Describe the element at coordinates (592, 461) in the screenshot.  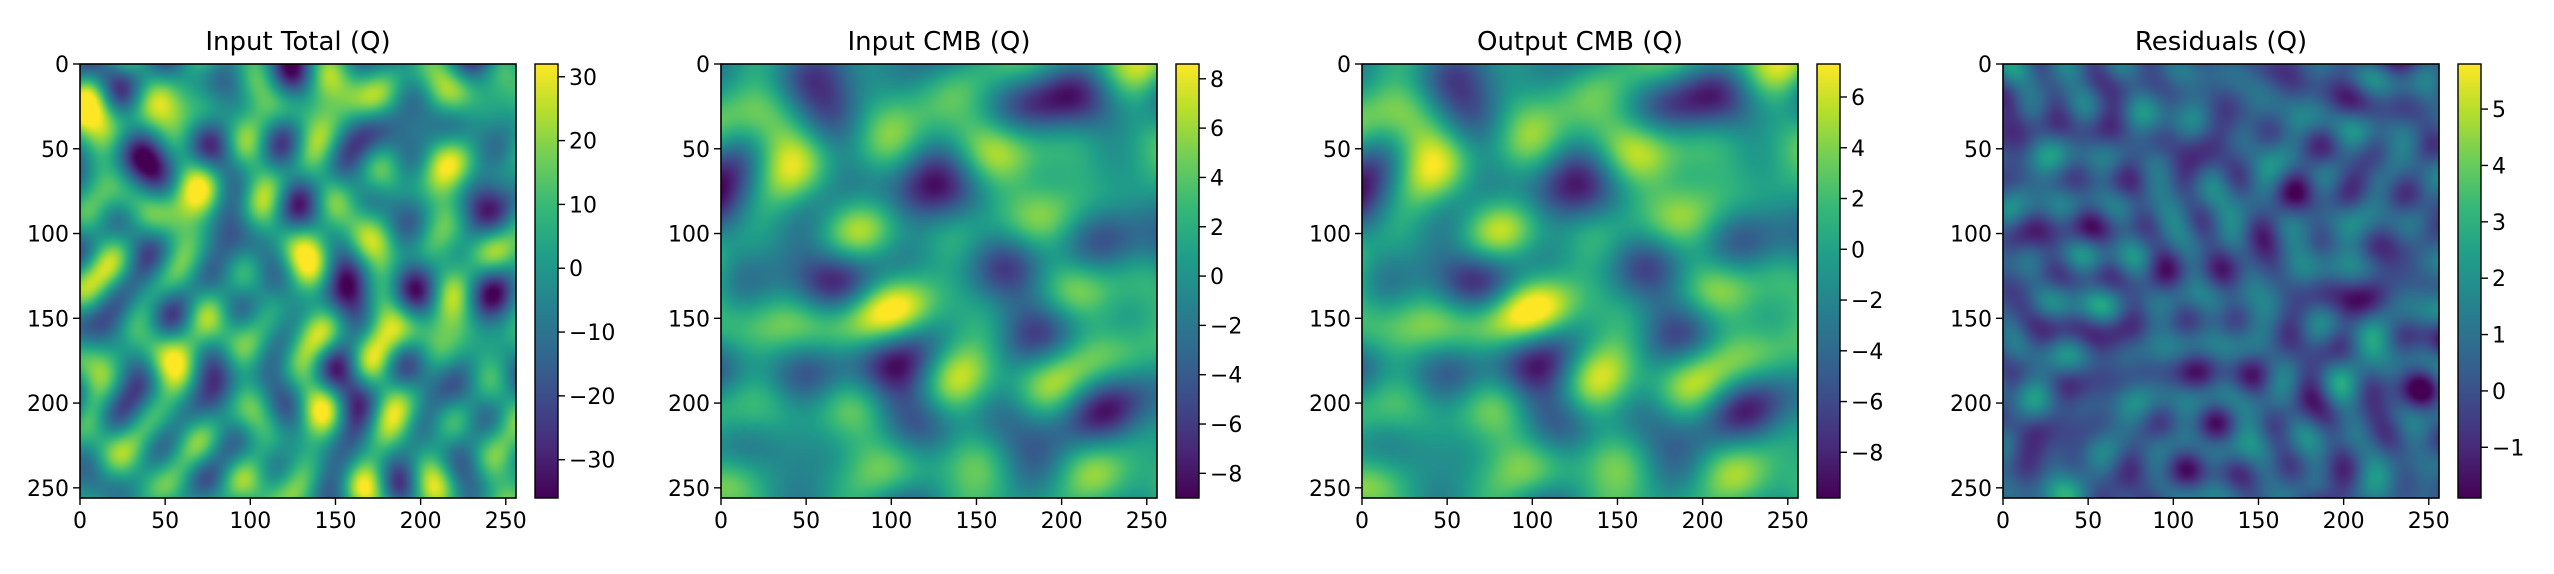
I see `colorbar-tick-label: −30` at that location.